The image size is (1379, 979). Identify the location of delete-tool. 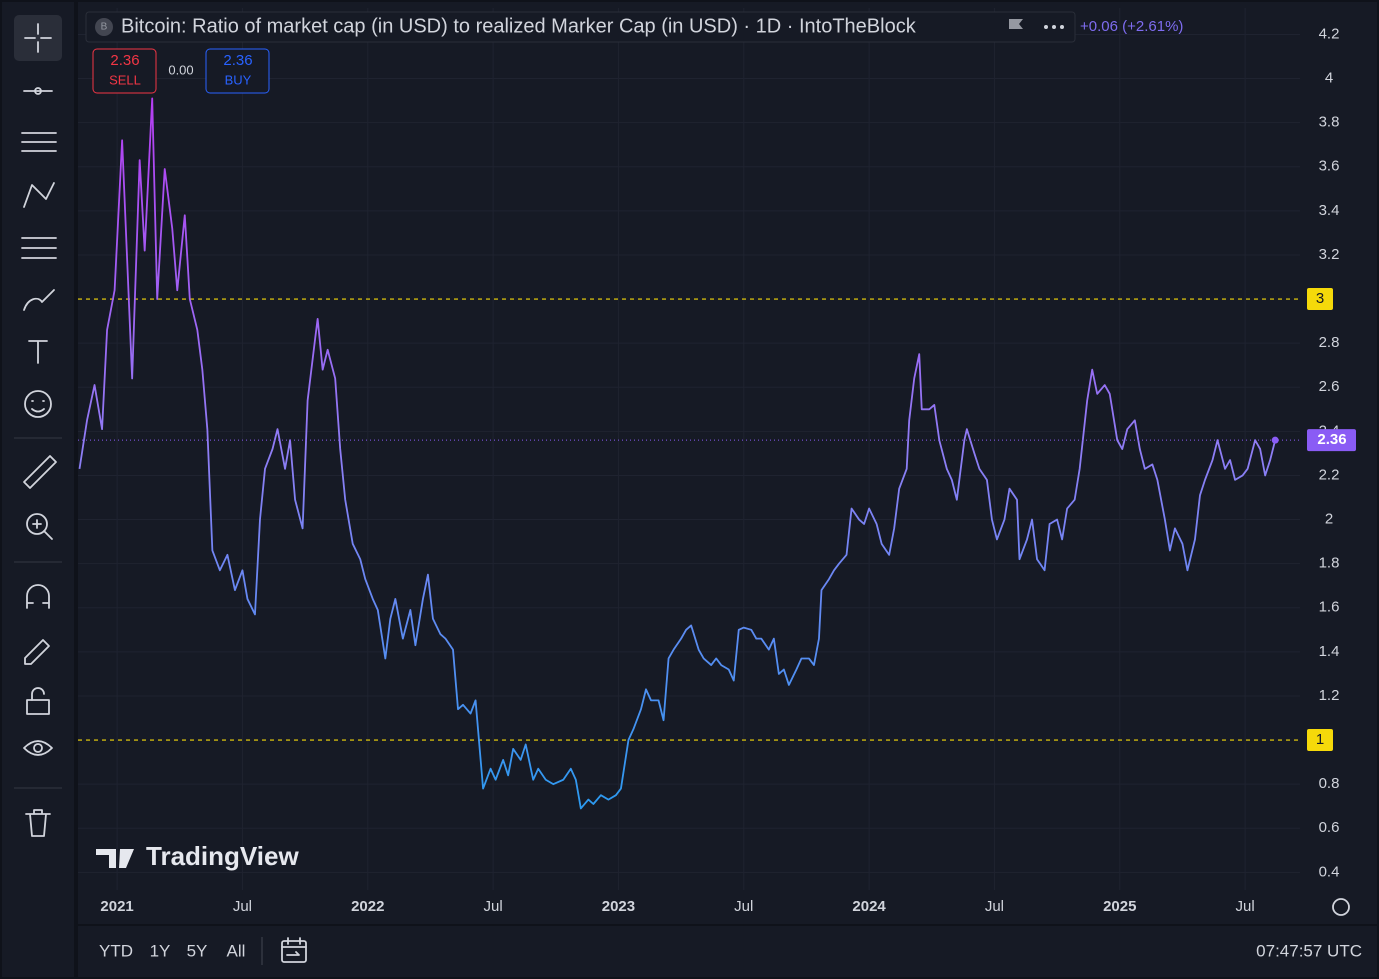
(38, 823).